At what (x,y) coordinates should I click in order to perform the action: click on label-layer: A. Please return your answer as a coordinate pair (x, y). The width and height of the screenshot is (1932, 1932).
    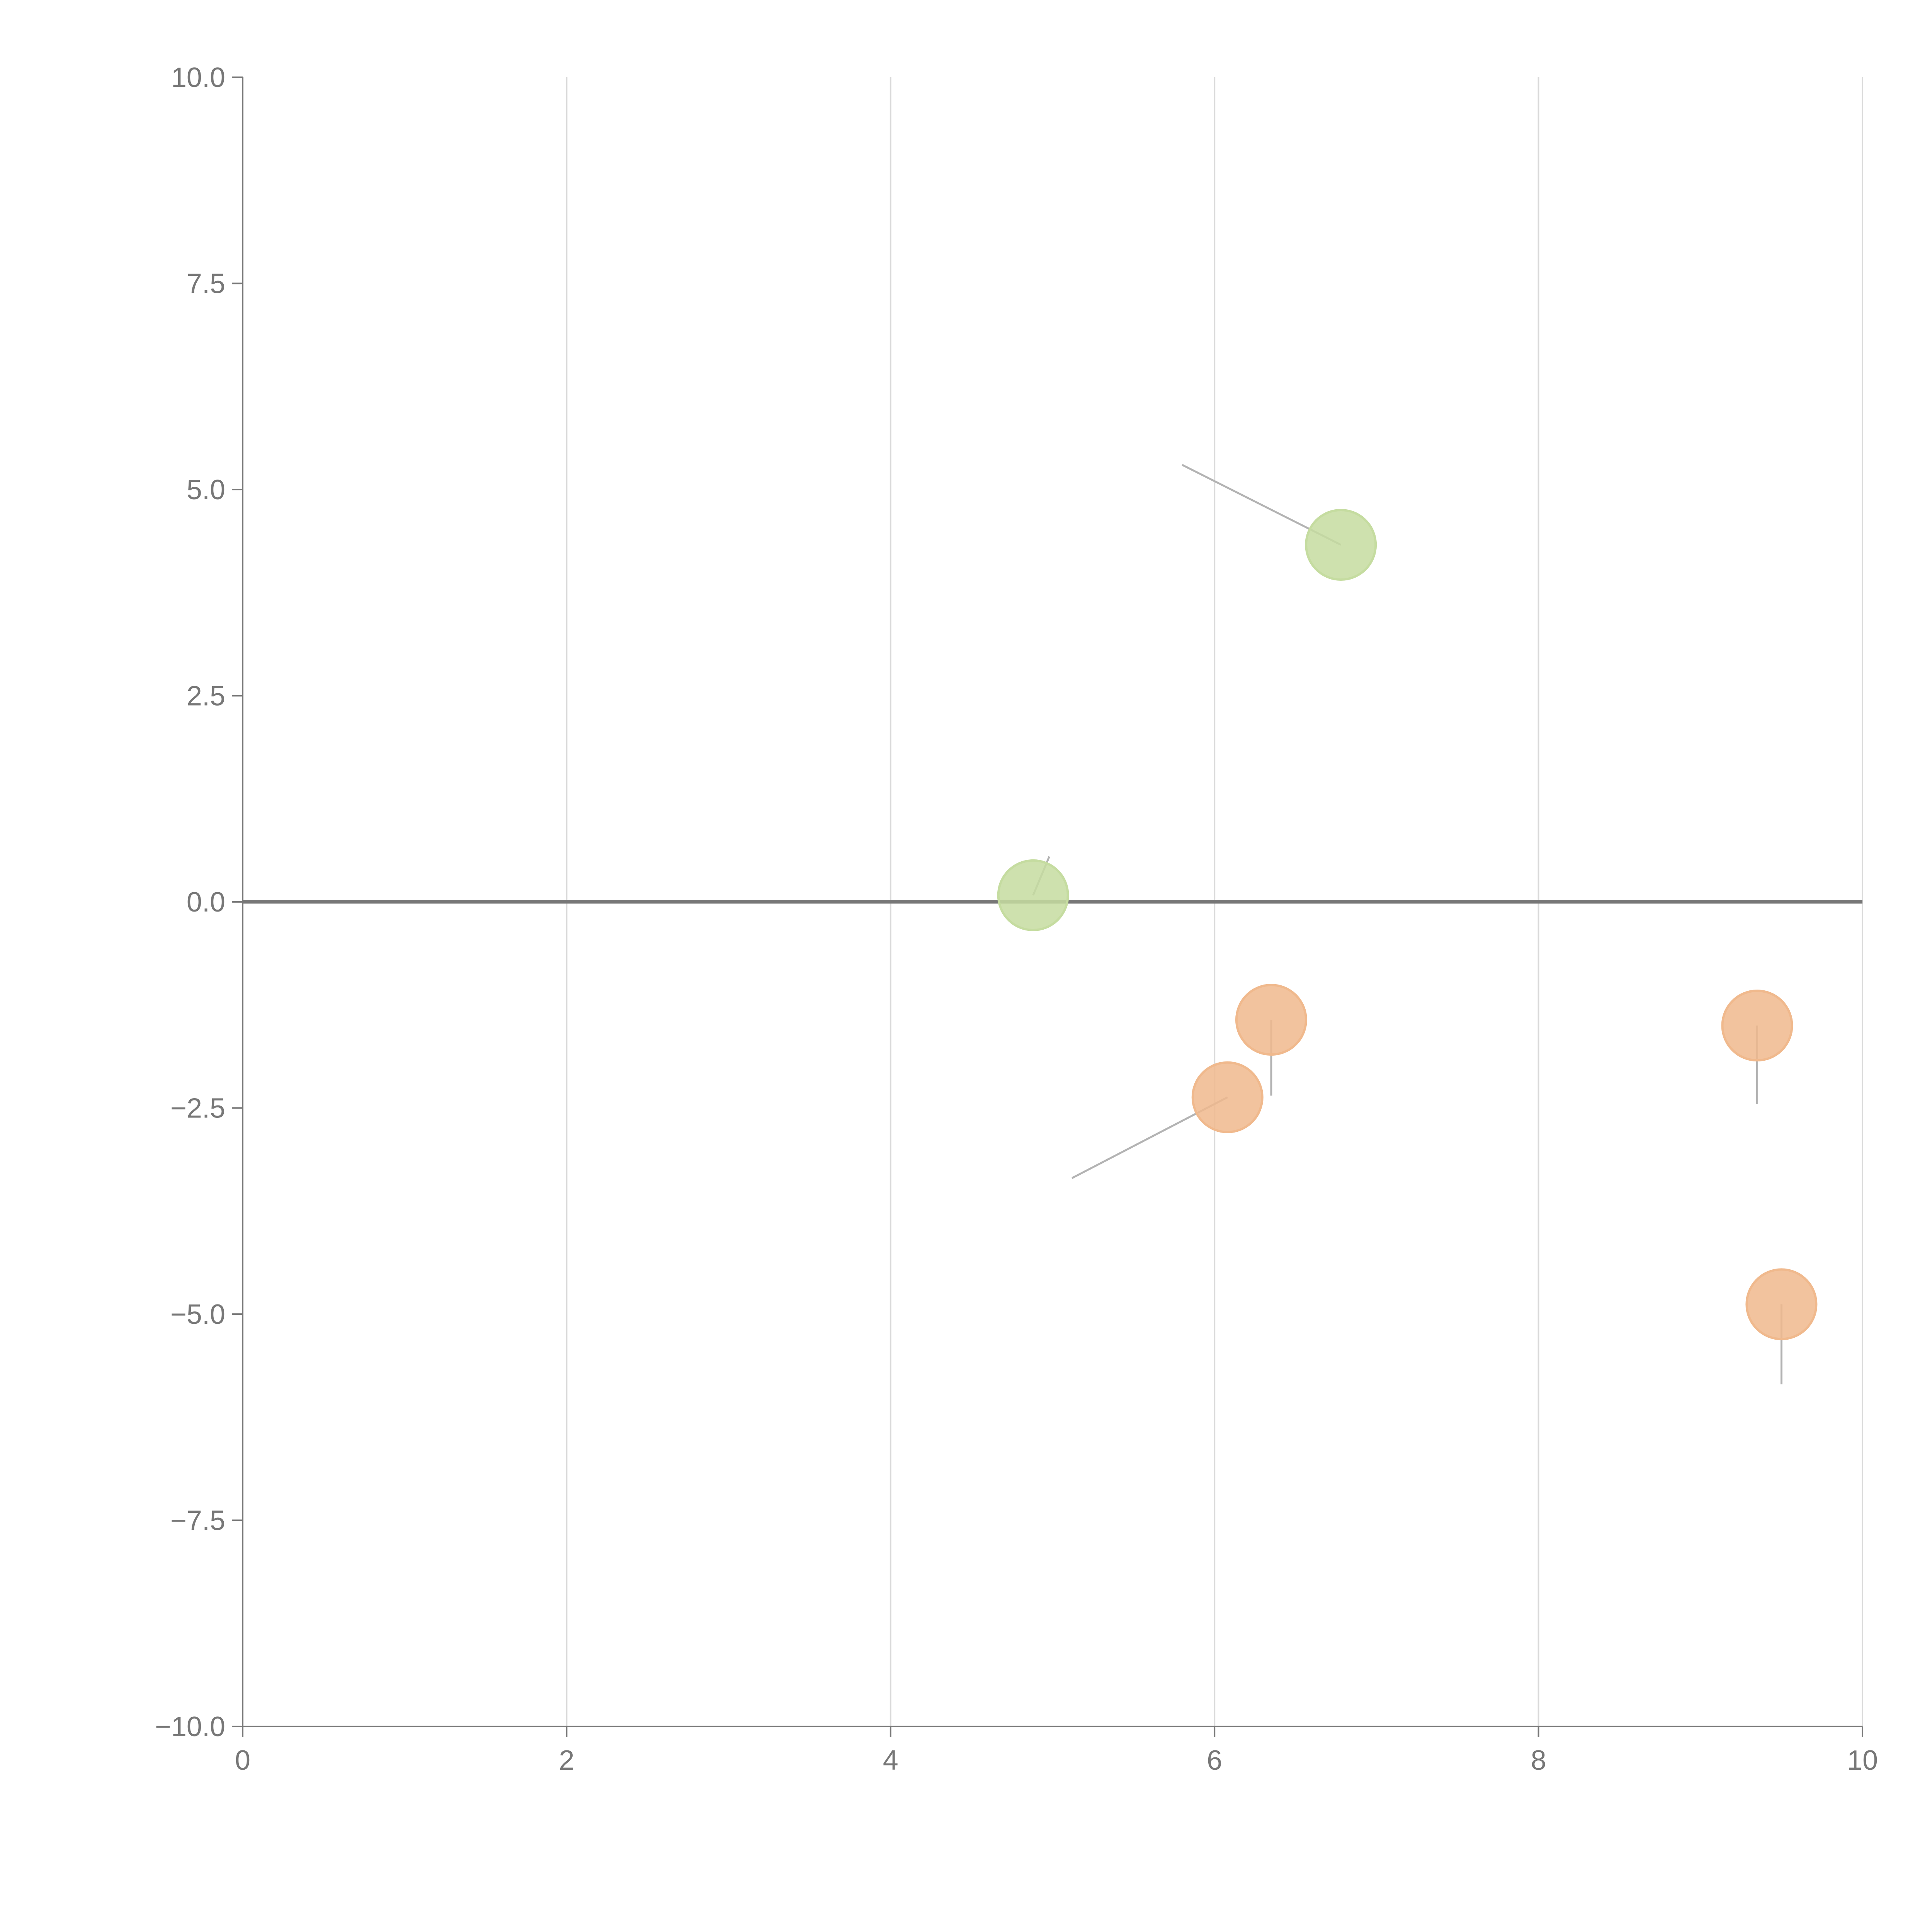
    Looking at the image, I should click on (1049, 846).